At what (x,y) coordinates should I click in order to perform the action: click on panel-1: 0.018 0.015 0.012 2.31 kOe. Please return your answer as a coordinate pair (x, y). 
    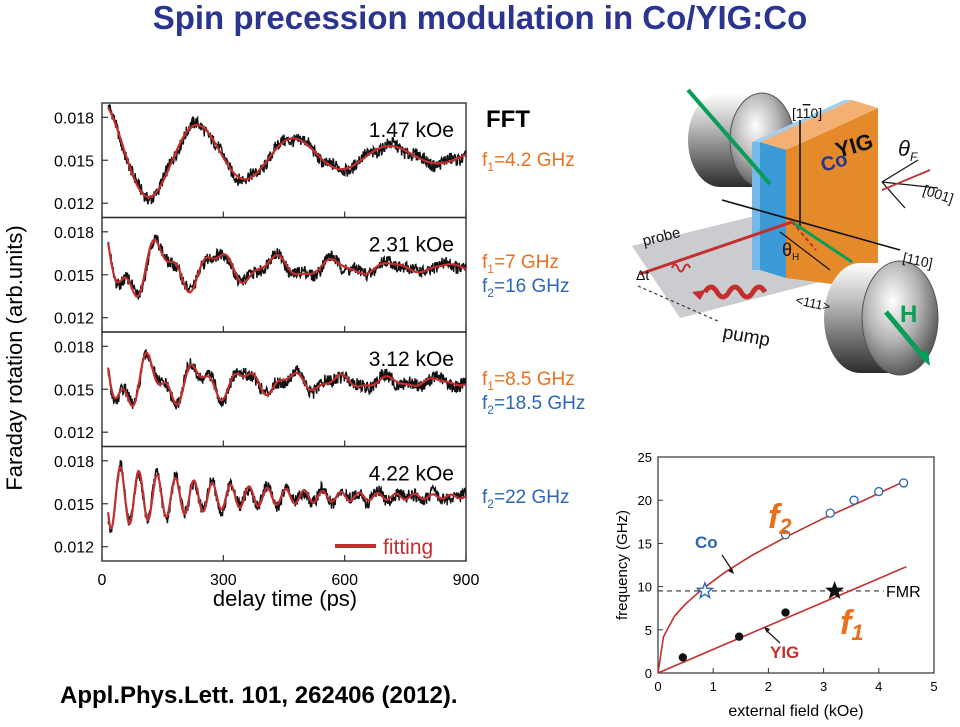
    Looking at the image, I should click on (260, 274).